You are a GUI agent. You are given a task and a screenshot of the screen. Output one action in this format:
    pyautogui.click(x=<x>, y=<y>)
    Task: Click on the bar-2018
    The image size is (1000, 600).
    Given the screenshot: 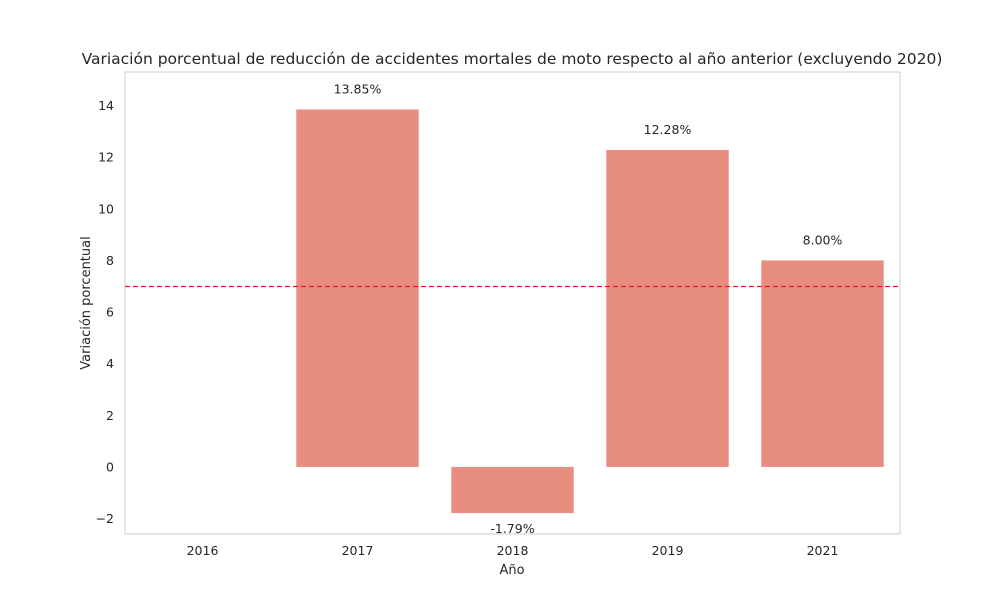 What is the action you would take?
    pyautogui.click(x=512, y=490)
    